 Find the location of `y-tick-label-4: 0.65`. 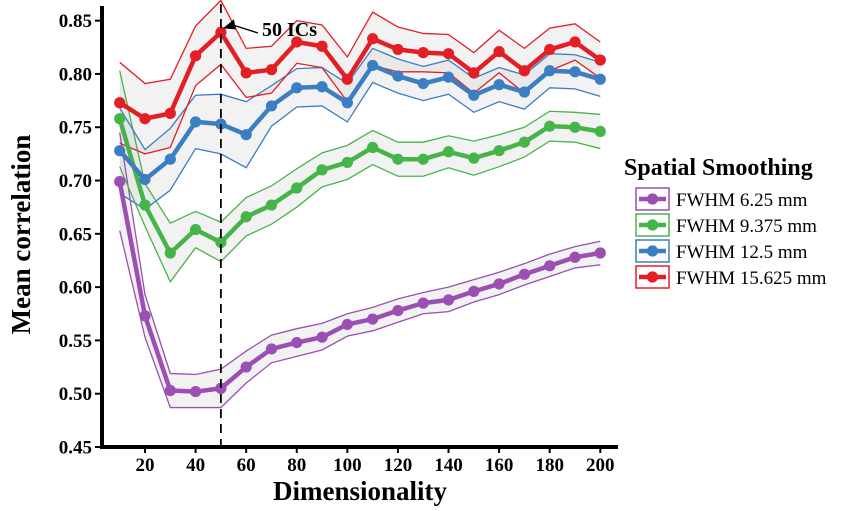

y-tick-label-4: 0.65 is located at coordinates (75, 234).